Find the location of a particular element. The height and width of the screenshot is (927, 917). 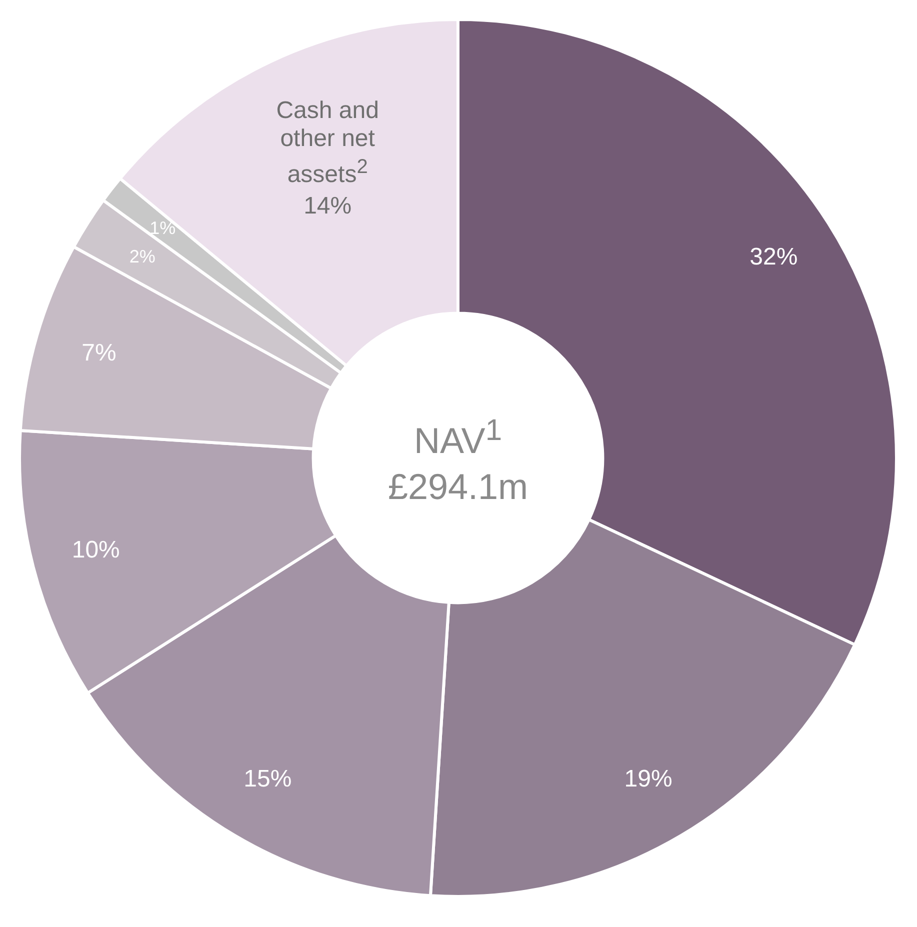

data-label: 32% is located at coordinates (774, 256).